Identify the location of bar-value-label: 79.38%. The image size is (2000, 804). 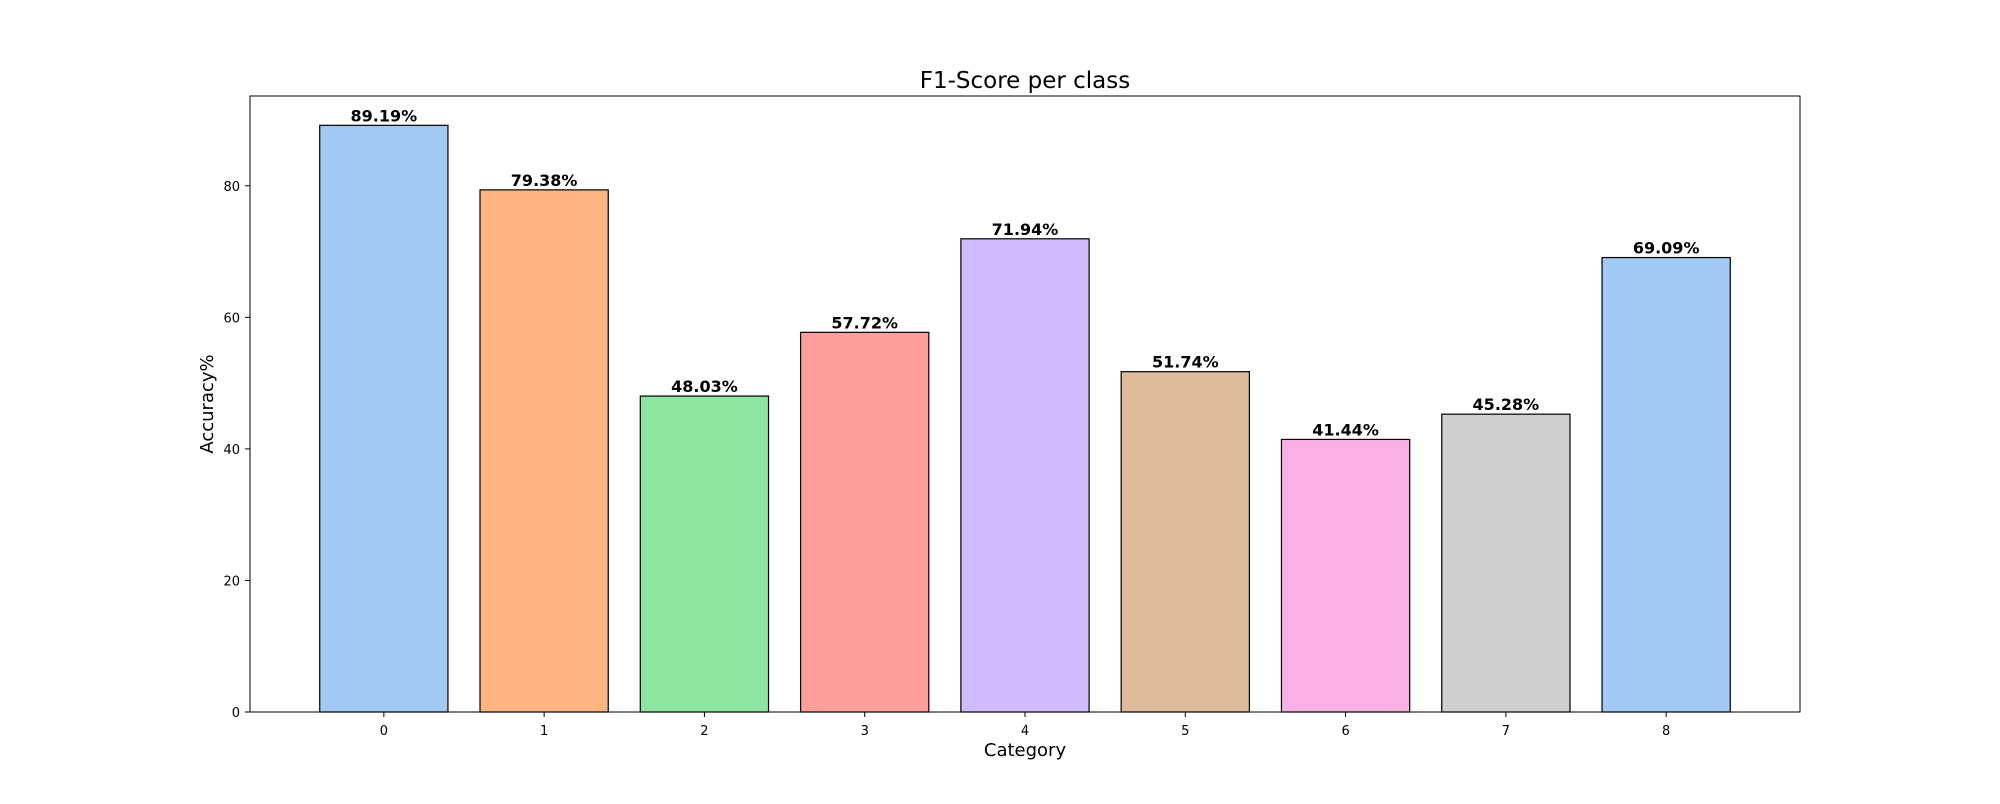
(544, 180).